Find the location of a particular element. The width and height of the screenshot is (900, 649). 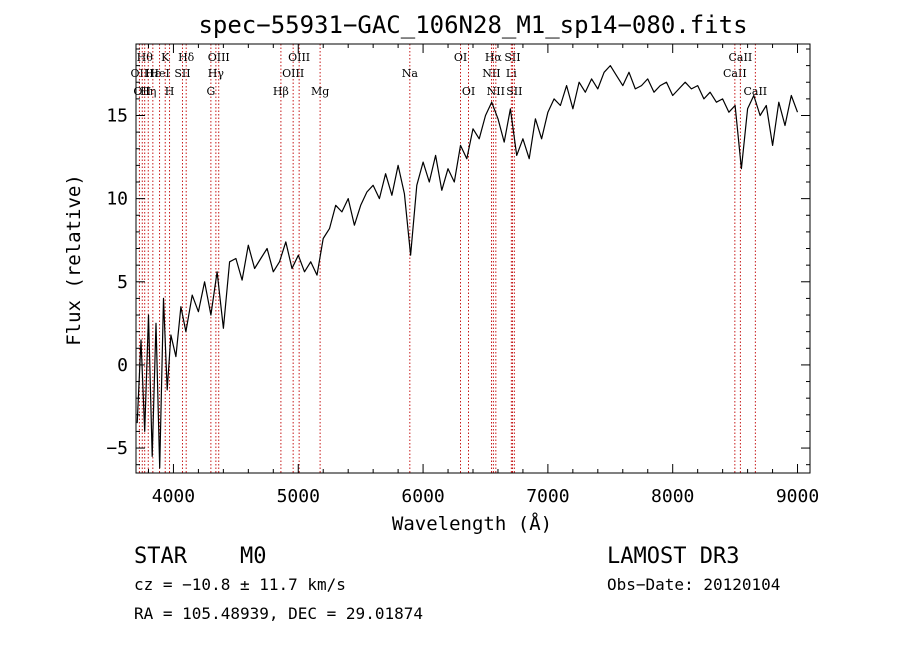

line-marker-label-5: HeI is located at coordinates (159, 73).